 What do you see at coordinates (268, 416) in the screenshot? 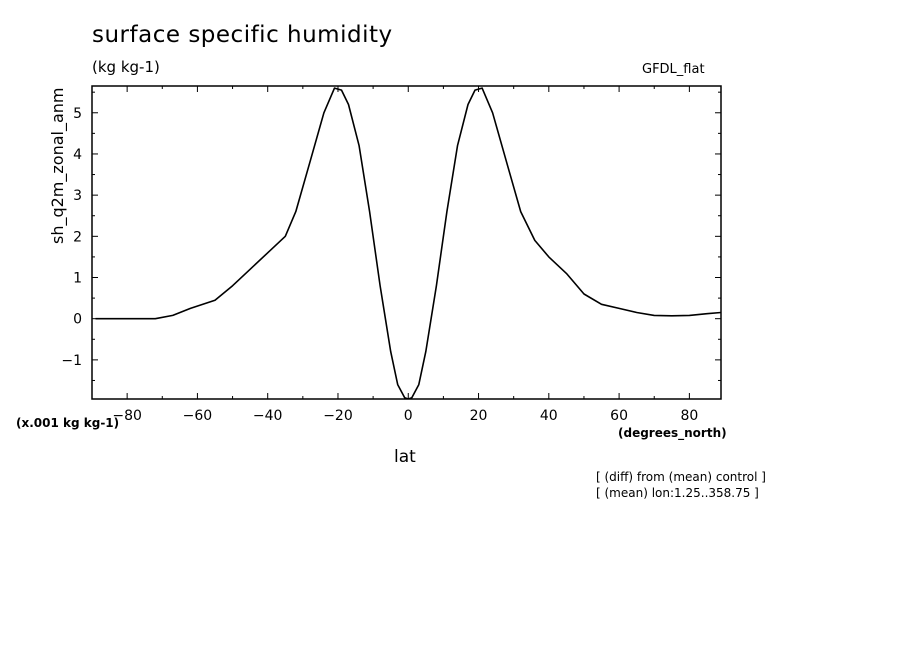
I see `x-tick-label: −40` at bounding box center [268, 416].